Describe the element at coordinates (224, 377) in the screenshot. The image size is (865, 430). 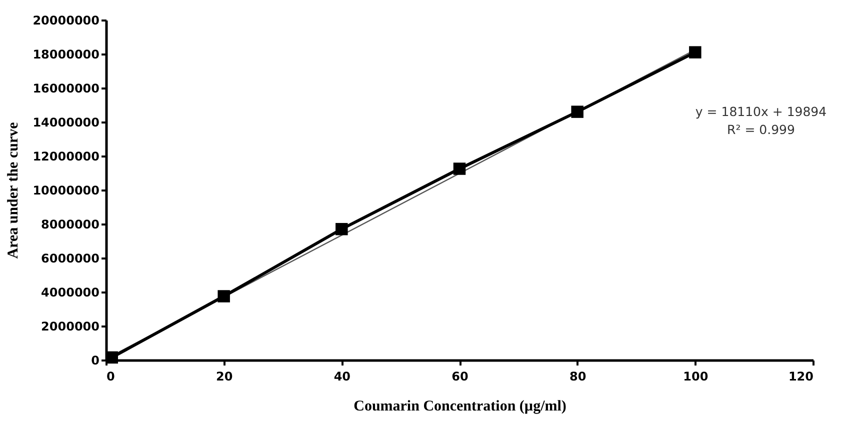
I see `x-tick-label: 20` at that location.